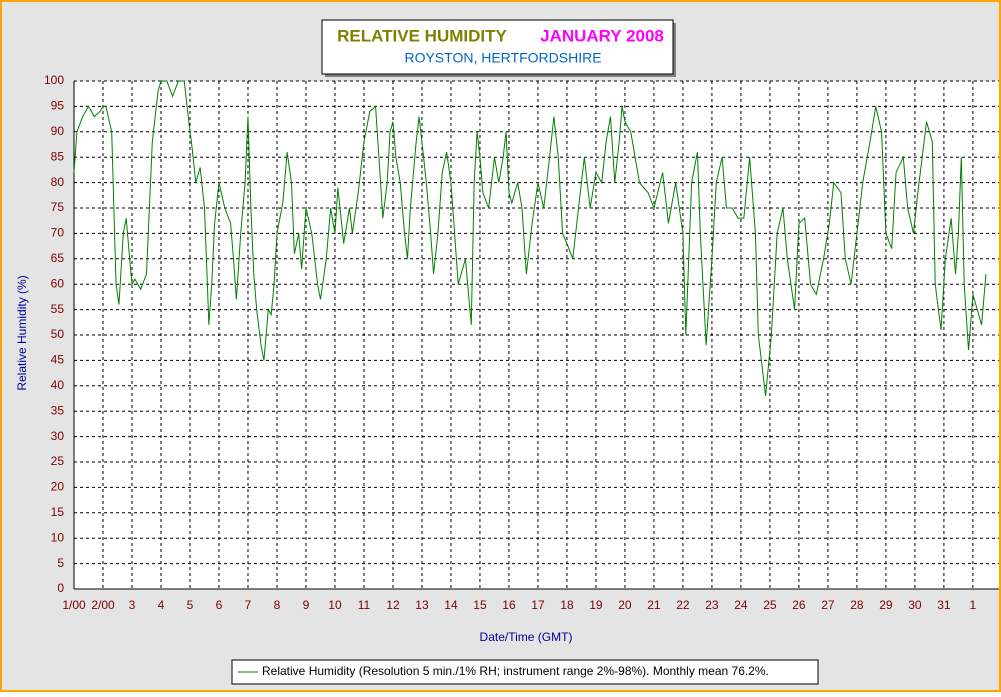 This screenshot has width=1001, height=697. I want to click on y-tick-label: 20, so click(58, 487).